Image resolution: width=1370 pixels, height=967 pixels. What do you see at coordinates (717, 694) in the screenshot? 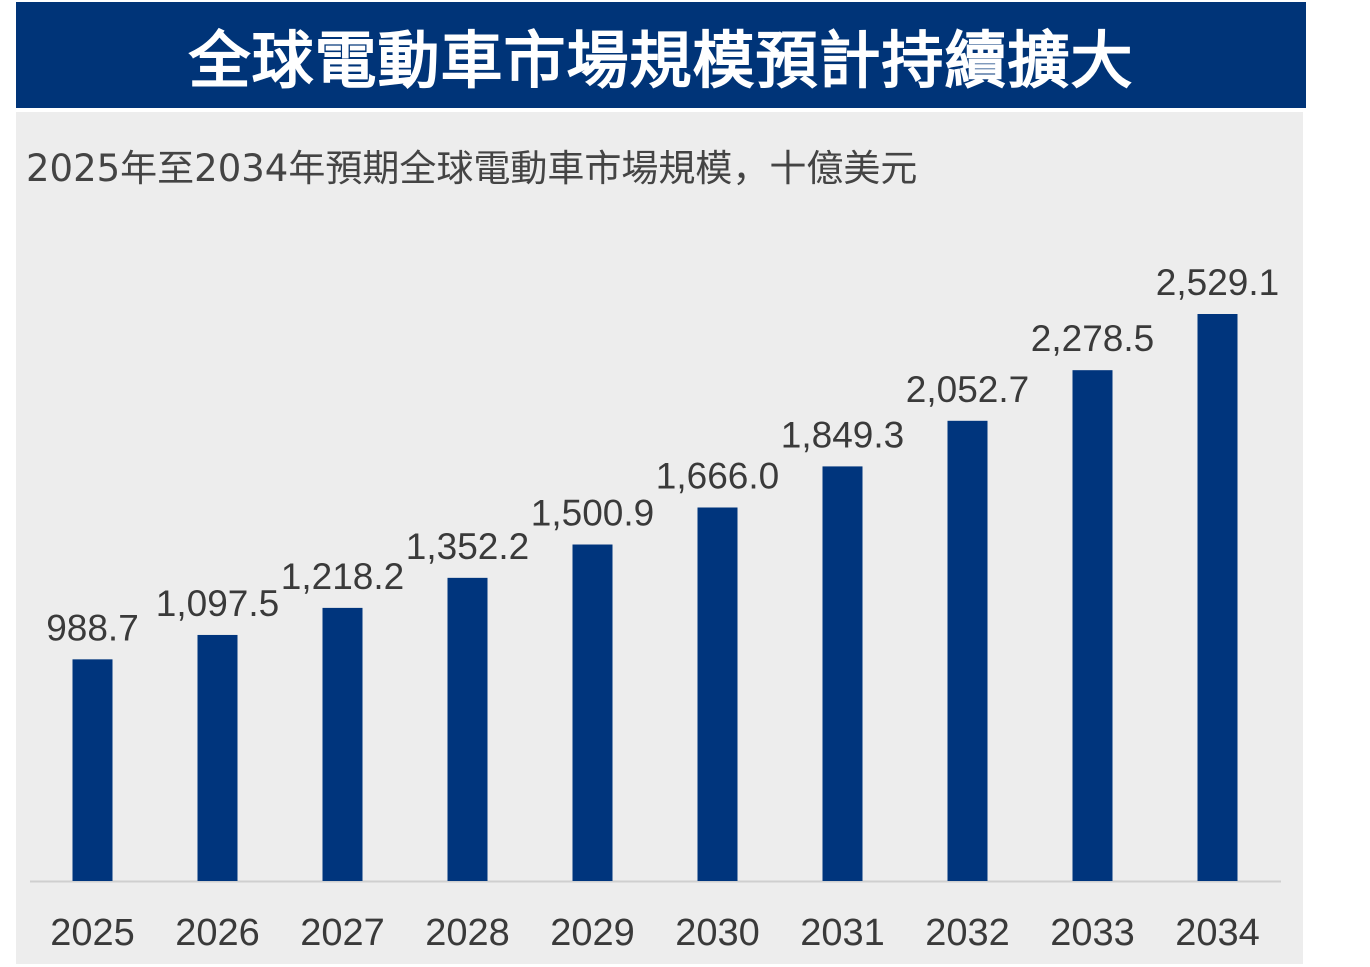
I see `bar-2030` at bounding box center [717, 694].